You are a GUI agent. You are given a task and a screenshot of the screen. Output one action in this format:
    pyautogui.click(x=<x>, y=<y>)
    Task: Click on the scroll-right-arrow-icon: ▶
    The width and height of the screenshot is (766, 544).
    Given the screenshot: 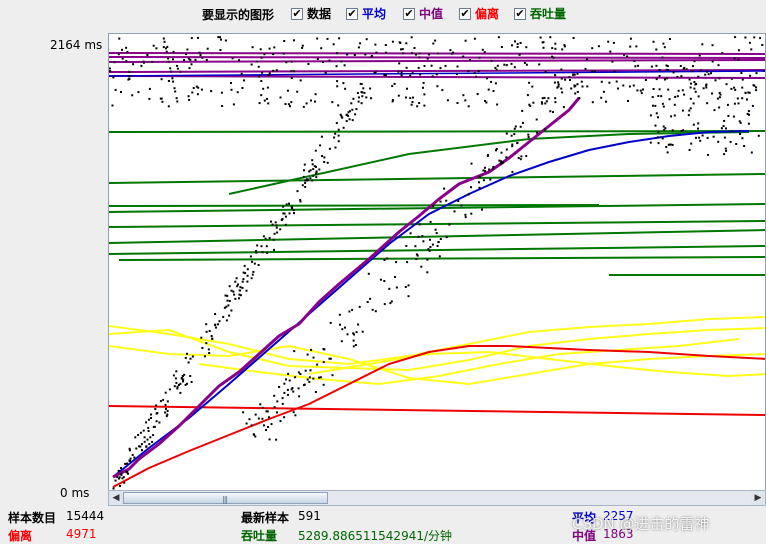 What is the action you would take?
    pyautogui.click(x=758, y=498)
    